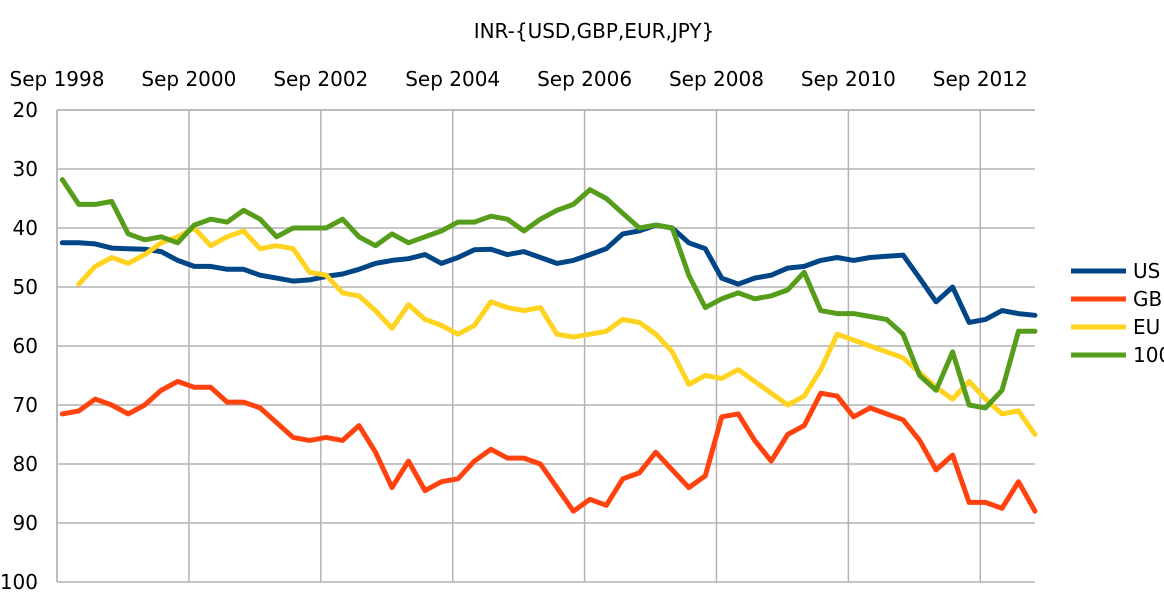  Describe the element at coordinates (25, 523) in the screenshot. I see `y-tick-label: 90` at that location.